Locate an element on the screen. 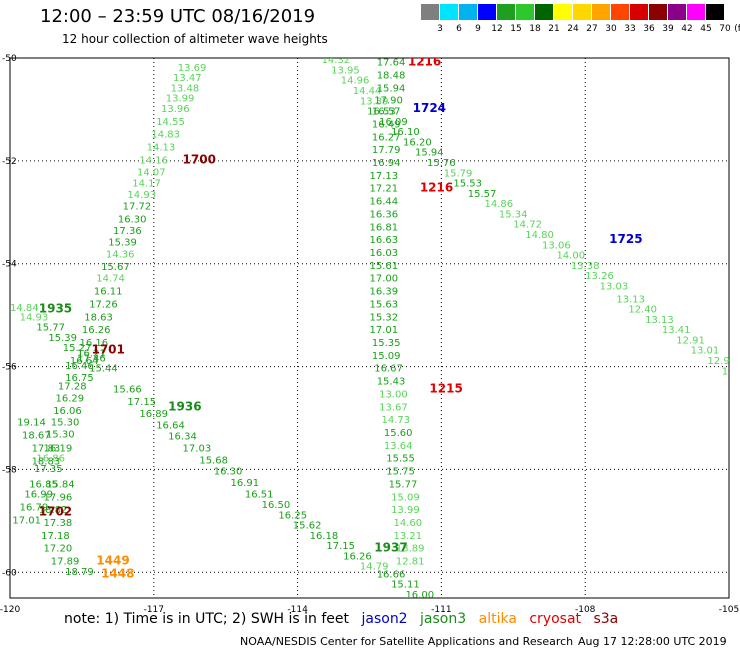 Image resolution: width=740 pixels, height=650 pixels. swh-value-label: 14.36 is located at coordinates (120, 255).